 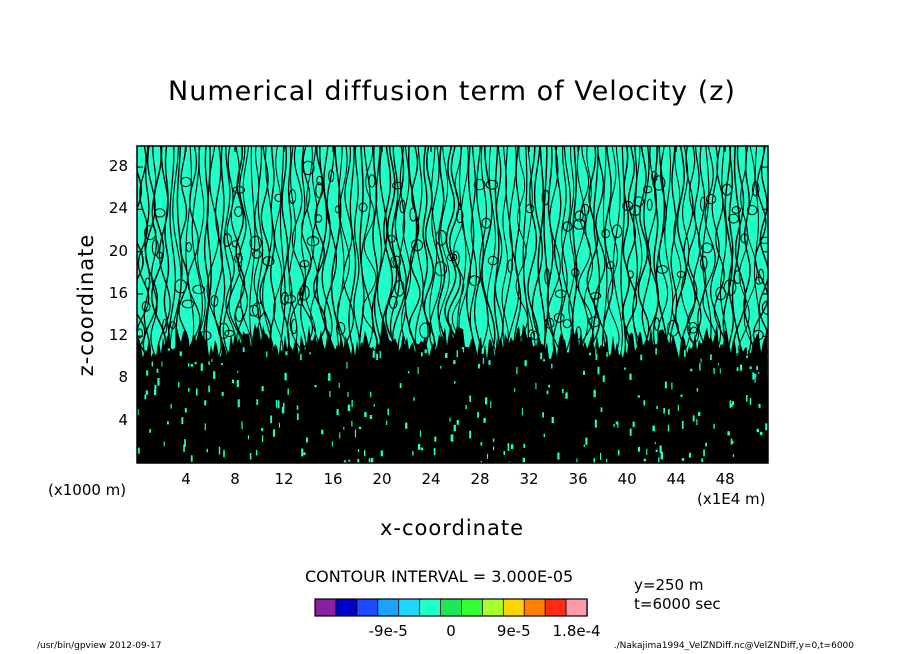 What do you see at coordinates (452, 91) in the screenshot?
I see `chart-title: Numerical diffusion term of Velocity (z)` at bounding box center [452, 91].